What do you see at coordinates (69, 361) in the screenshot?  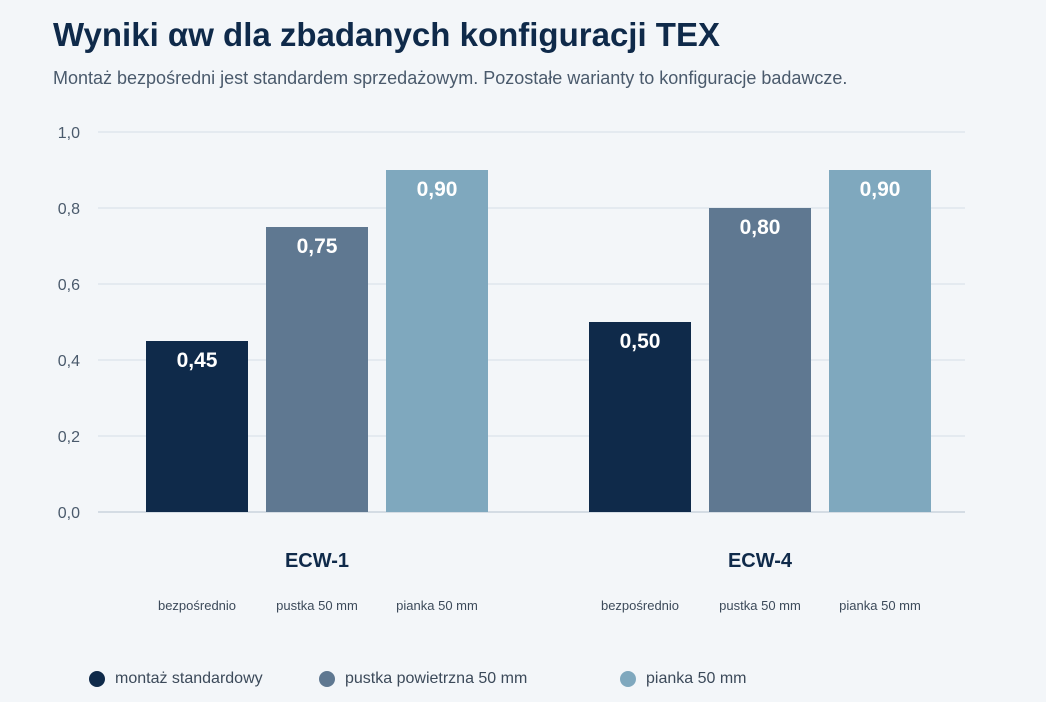 I see `y-tick-label: 0,4` at bounding box center [69, 361].